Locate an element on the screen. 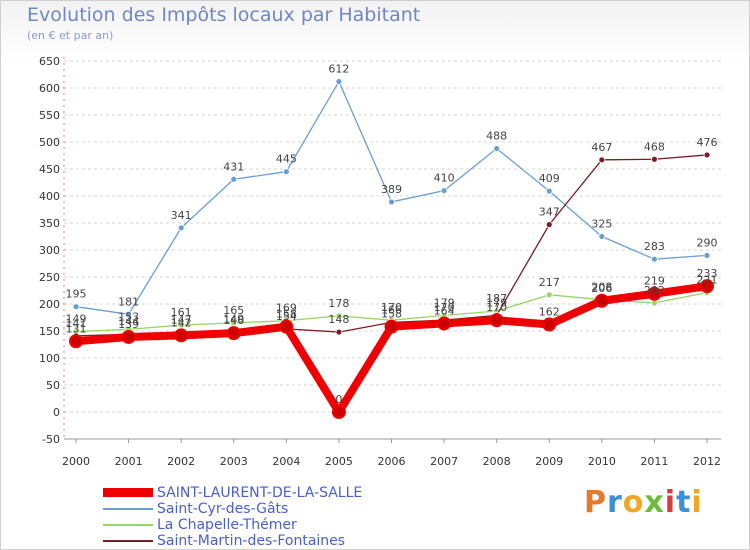 The image size is (750, 550). y-tick-label: 550 is located at coordinates (49, 115).